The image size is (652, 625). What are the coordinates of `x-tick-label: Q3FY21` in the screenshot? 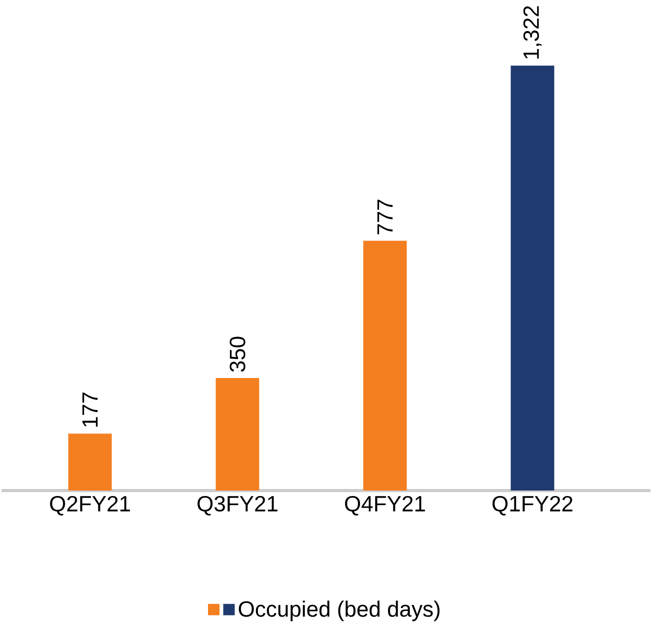 It's located at (238, 506).